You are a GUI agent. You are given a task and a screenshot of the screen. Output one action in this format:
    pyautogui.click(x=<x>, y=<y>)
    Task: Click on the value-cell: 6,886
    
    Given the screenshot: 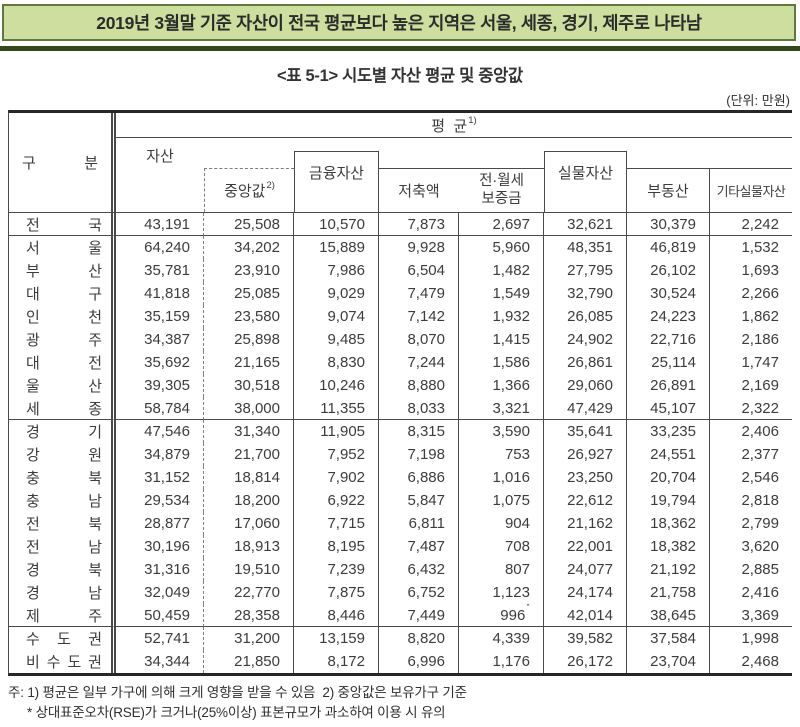 What is the action you would take?
    pyautogui.click(x=419, y=477)
    